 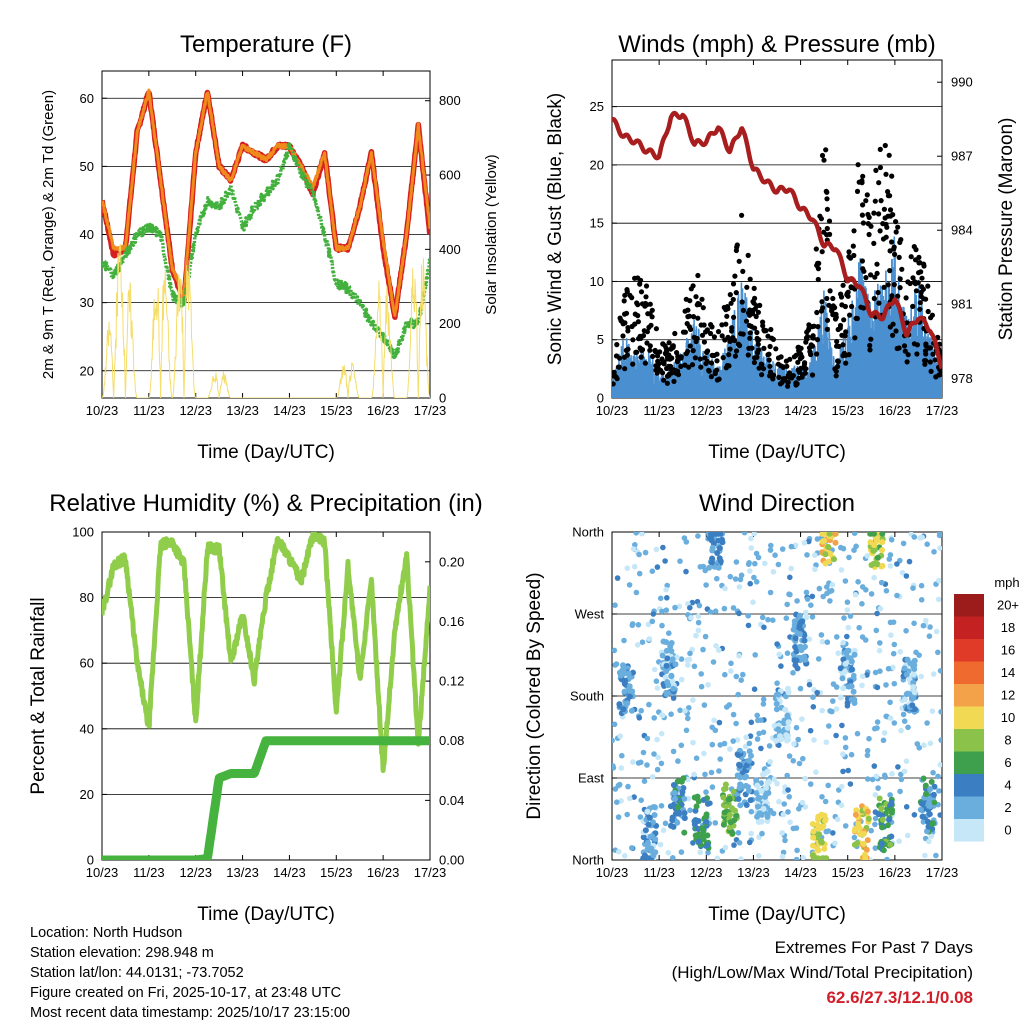 What do you see at coordinates (1007, 740) in the screenshot?
I see `colorbar-label: 8` at bounding box center [1007, 740].